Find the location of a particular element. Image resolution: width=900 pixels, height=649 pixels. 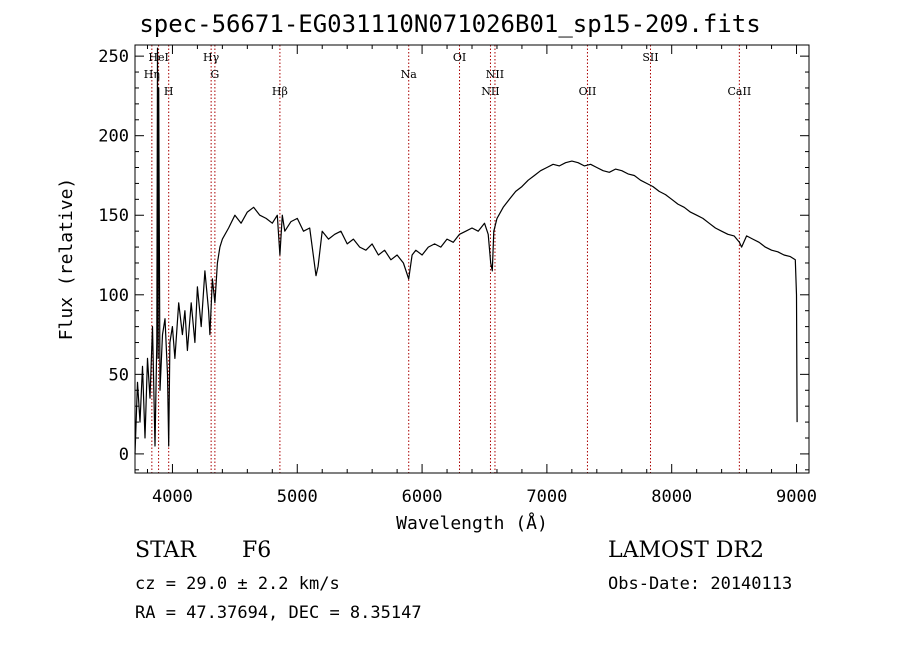

line-label: Na is located at coordinates (409, 74).